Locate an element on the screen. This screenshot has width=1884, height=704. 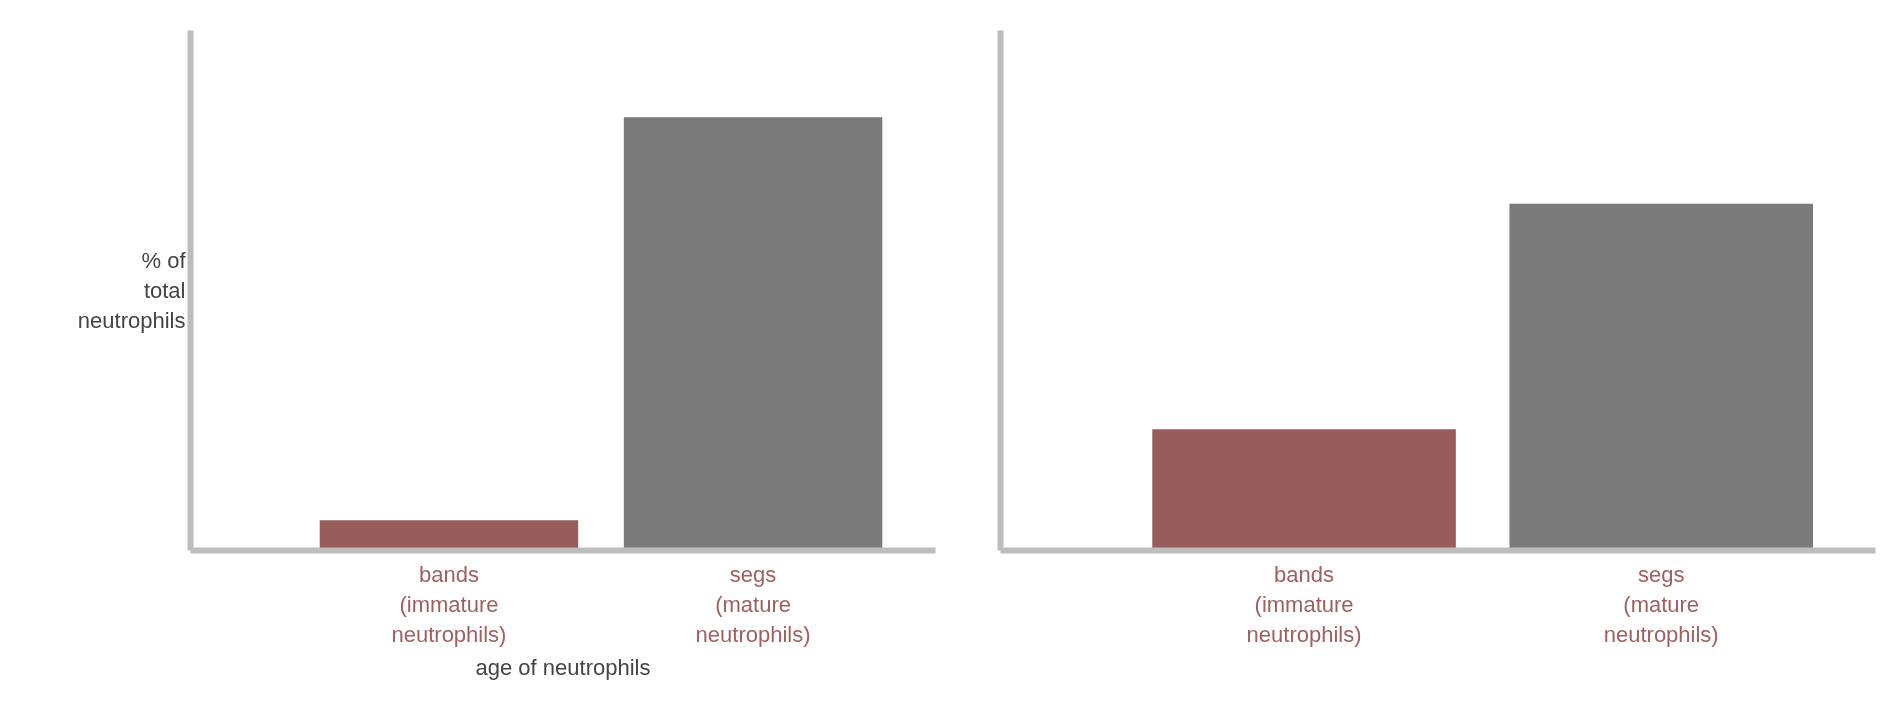
x-axis-title: age of neutrophils is located at coordinates (563, 667).